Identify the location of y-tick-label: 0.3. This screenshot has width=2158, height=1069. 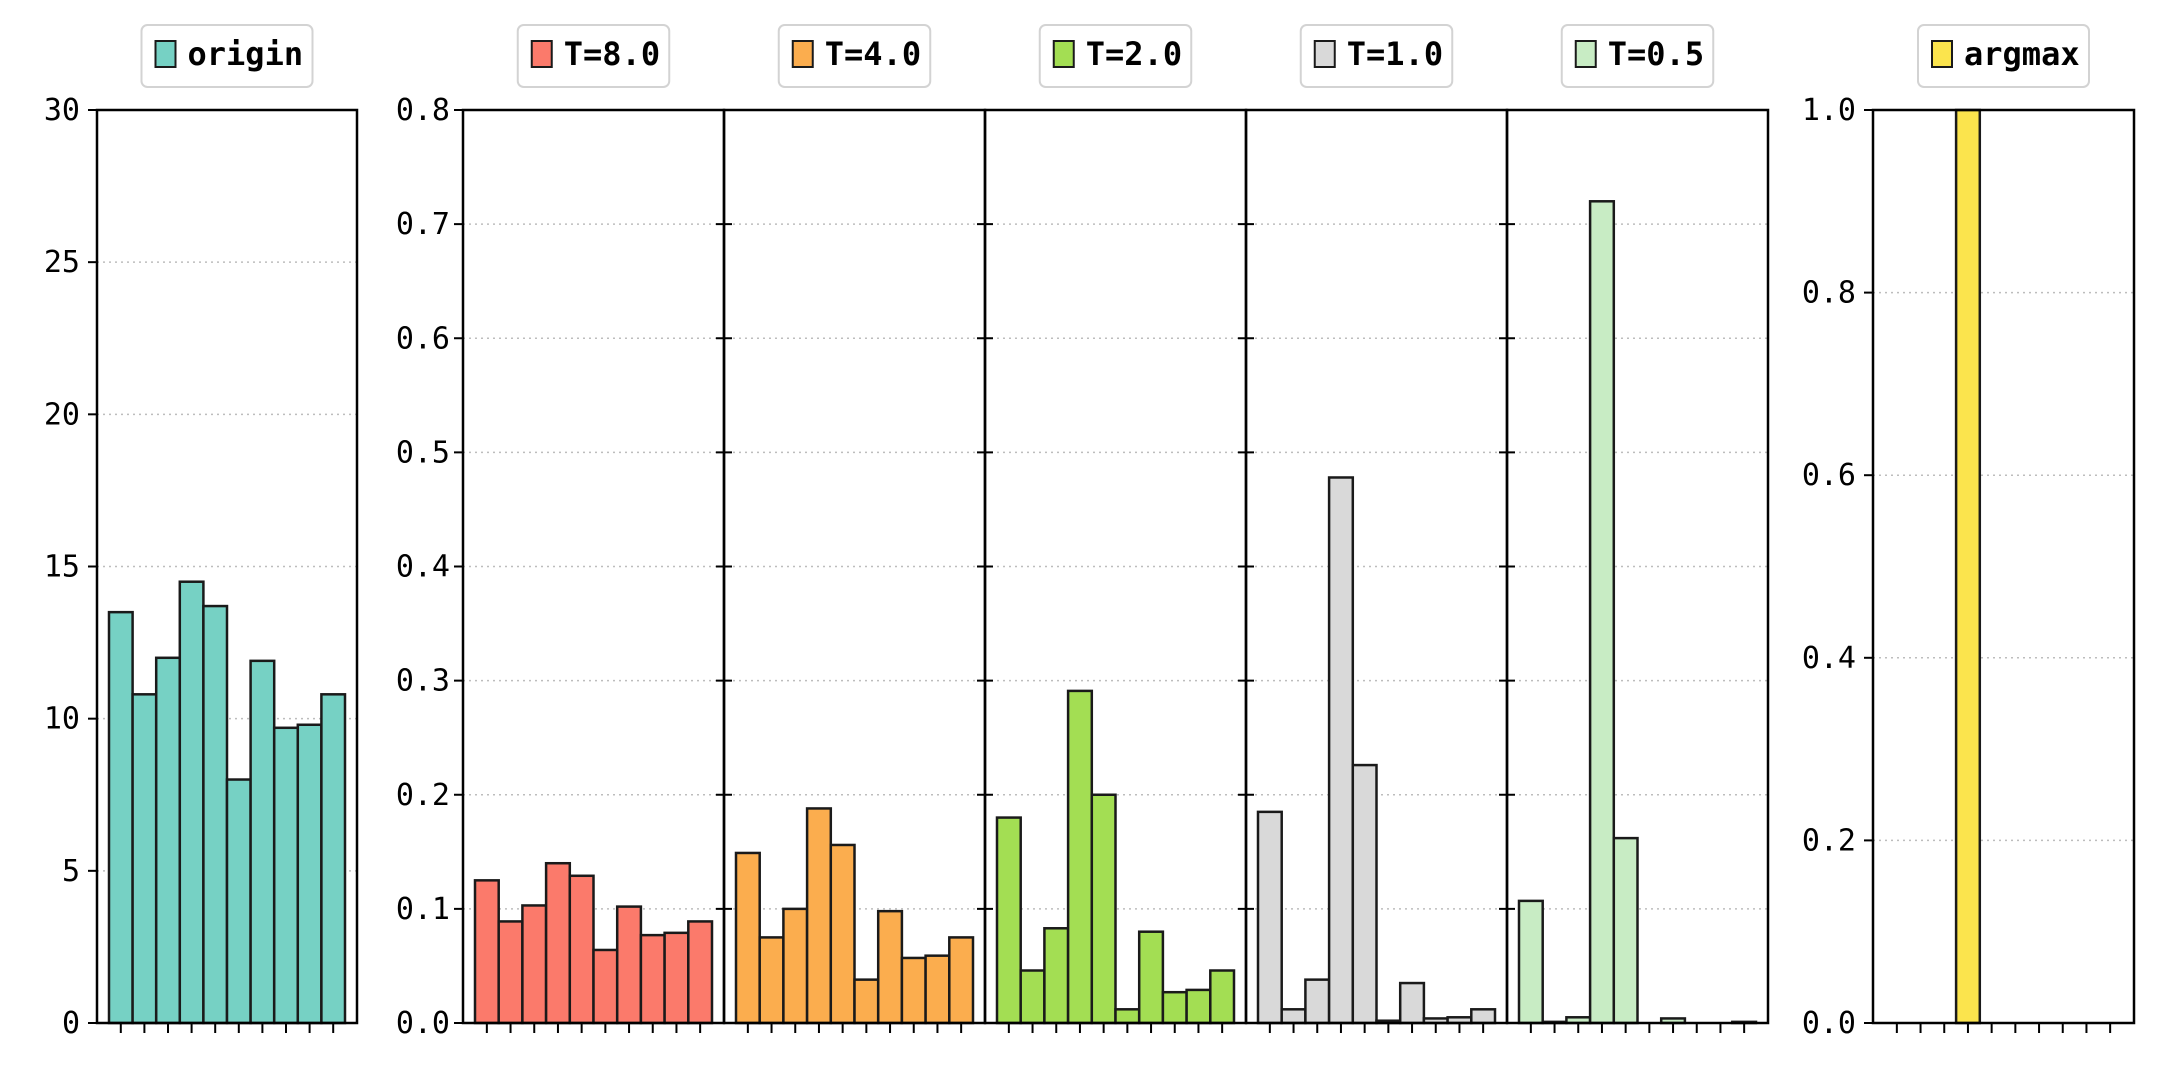
(423, 681).